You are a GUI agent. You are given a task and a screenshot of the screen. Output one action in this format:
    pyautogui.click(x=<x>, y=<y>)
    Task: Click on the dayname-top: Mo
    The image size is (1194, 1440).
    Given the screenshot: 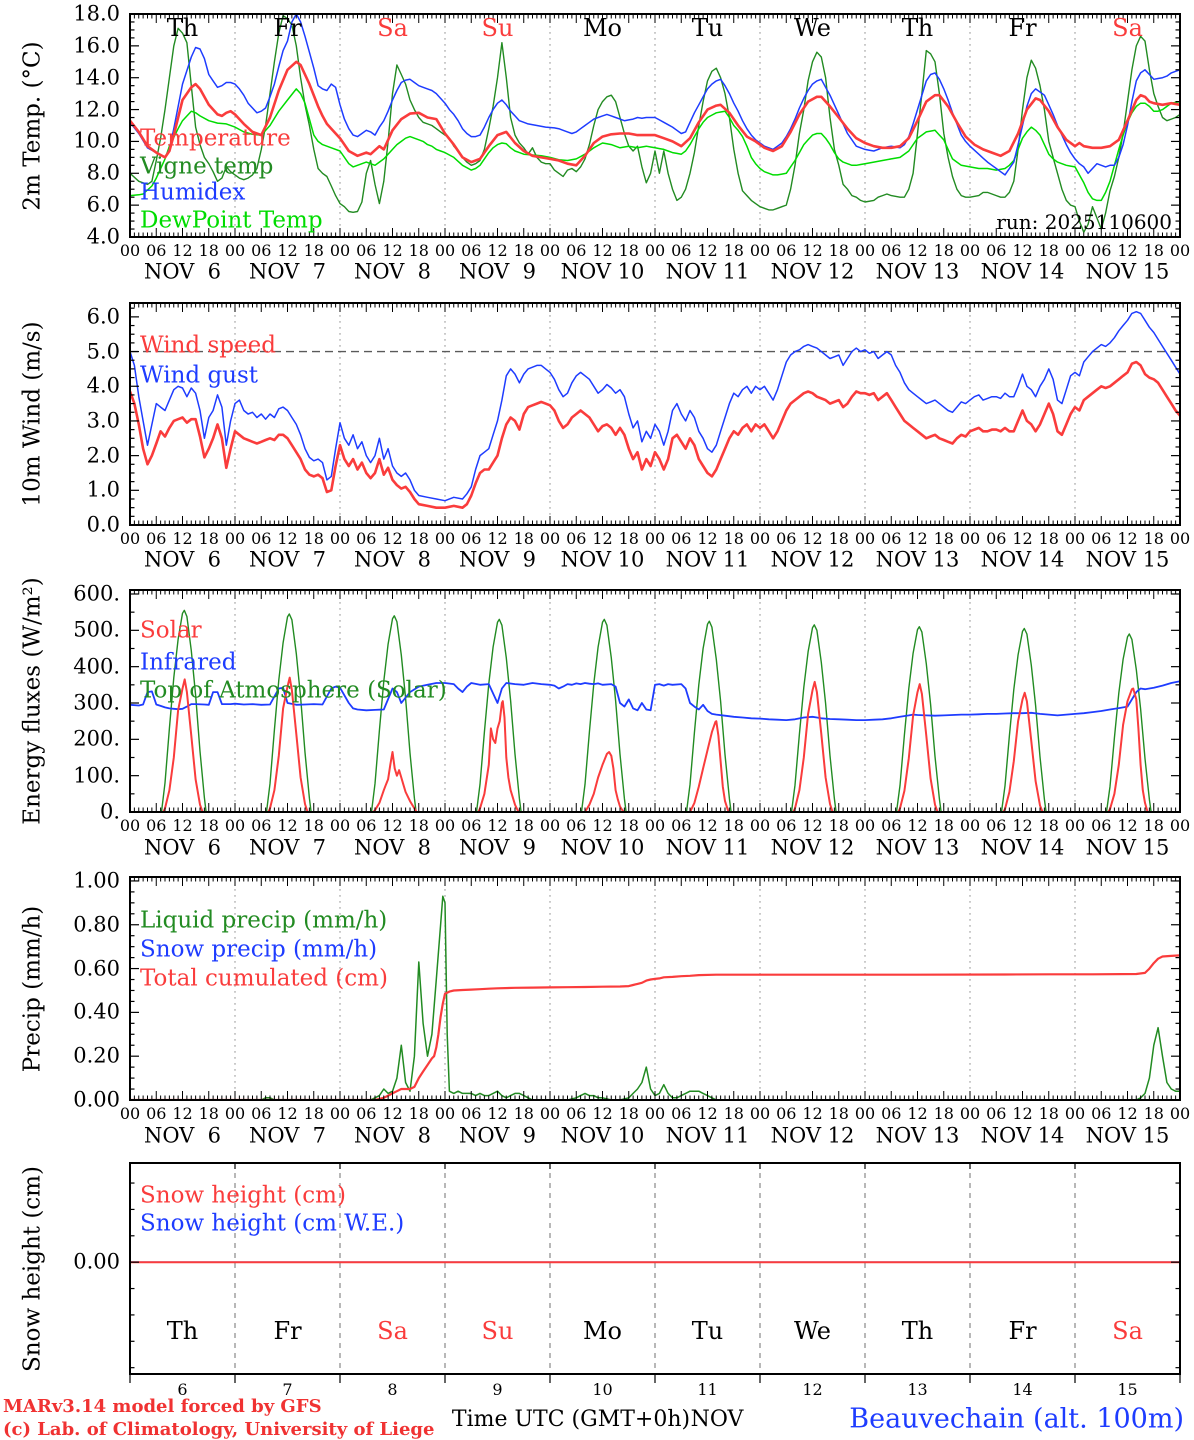 What is the action you would take?
    pyautogui.click(x=602, y=28)
    